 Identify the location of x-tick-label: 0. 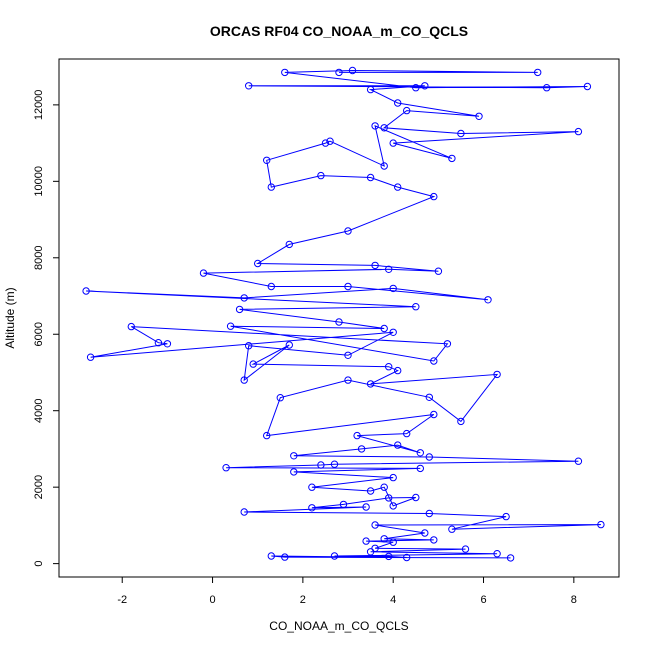
(212, 600).